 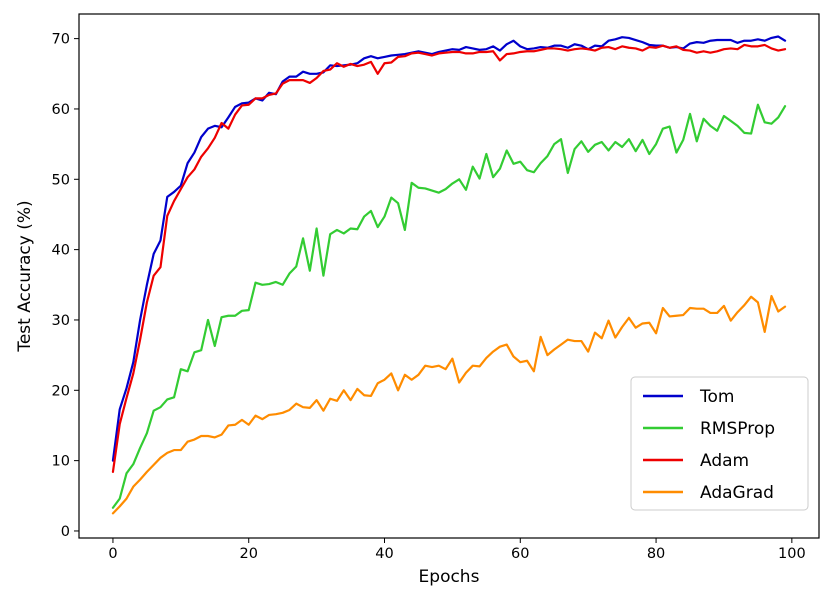 What do you see at coordinates (709, 445) in the screenshot?
I see `legend-items: Tom RMSProp Adam AdaGrad` at bounding box center [709, 445].